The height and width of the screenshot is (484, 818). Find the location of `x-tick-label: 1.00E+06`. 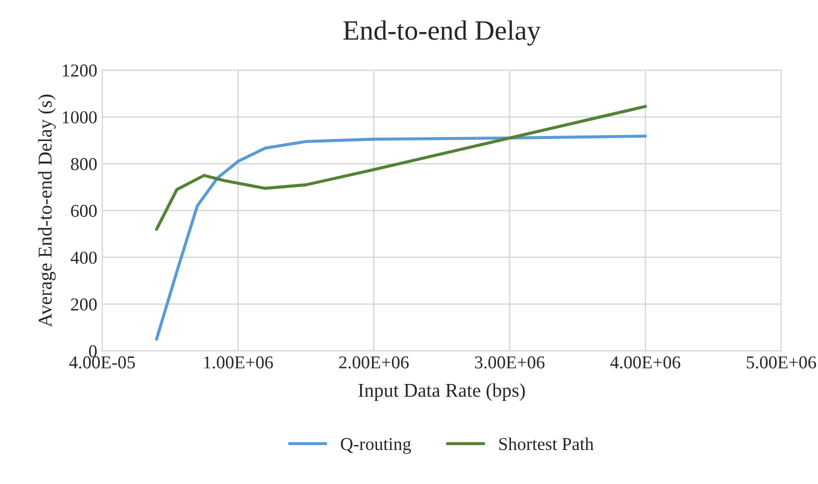

x-tick-label: 1.00E+06 is located at coordinates (238, 362).